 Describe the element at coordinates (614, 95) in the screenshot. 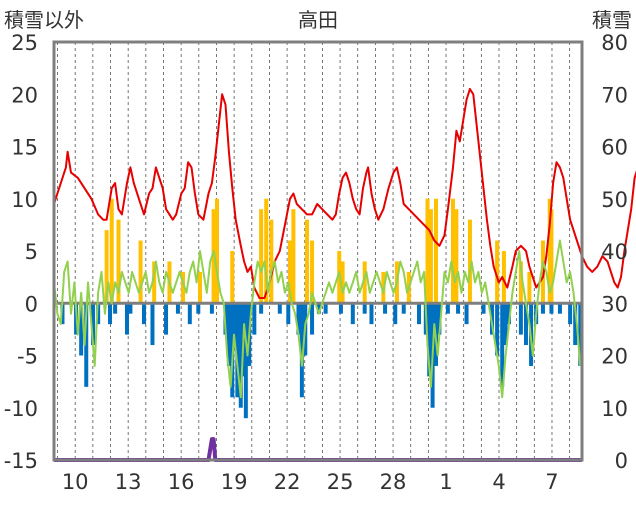

I see `right-tick-label: 70` at that location.